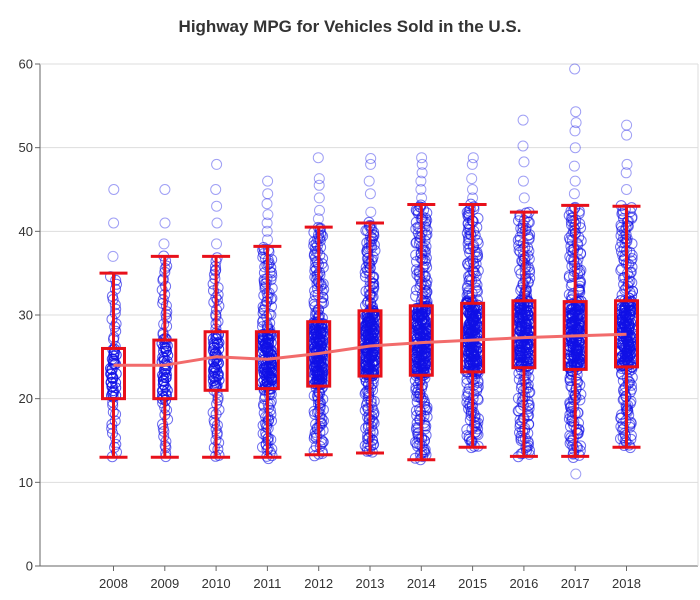  I want to click on x-tick-label: 2013, so click(370, 583).